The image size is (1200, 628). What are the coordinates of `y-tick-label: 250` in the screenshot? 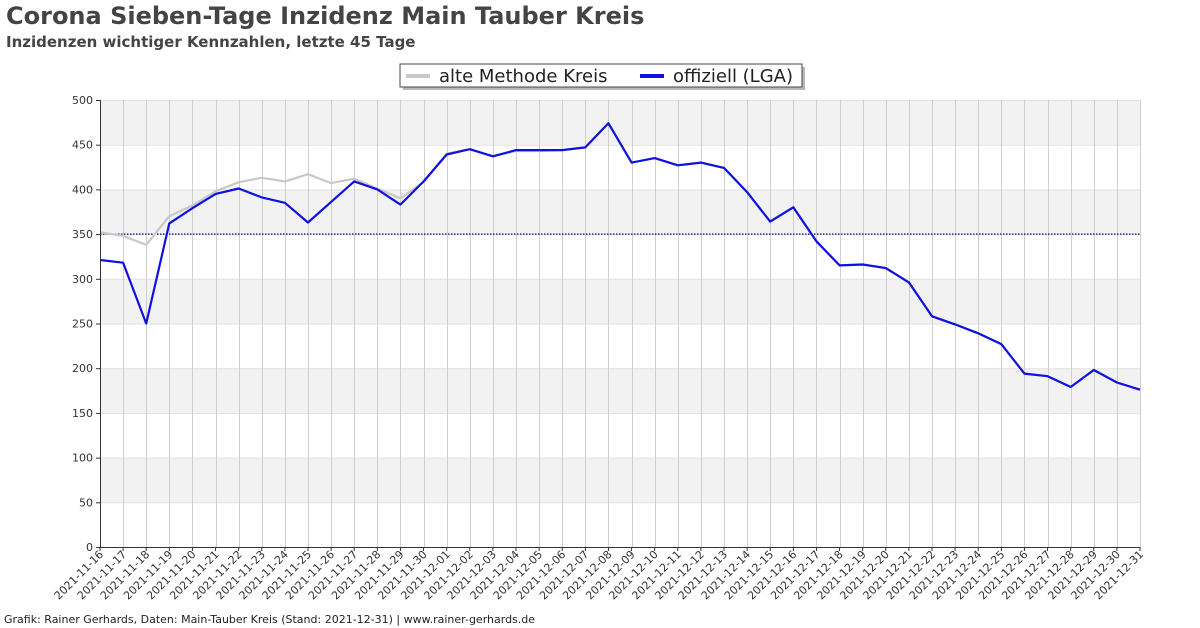 It's located at (82, 324).